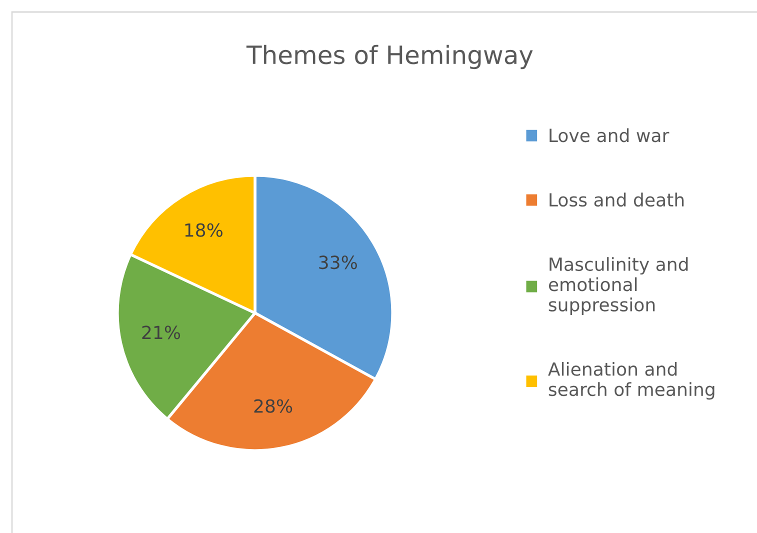 The width and height of the screenshot is (757, 533). I want to click on legend-label: Loss and death, so click(617, 199).